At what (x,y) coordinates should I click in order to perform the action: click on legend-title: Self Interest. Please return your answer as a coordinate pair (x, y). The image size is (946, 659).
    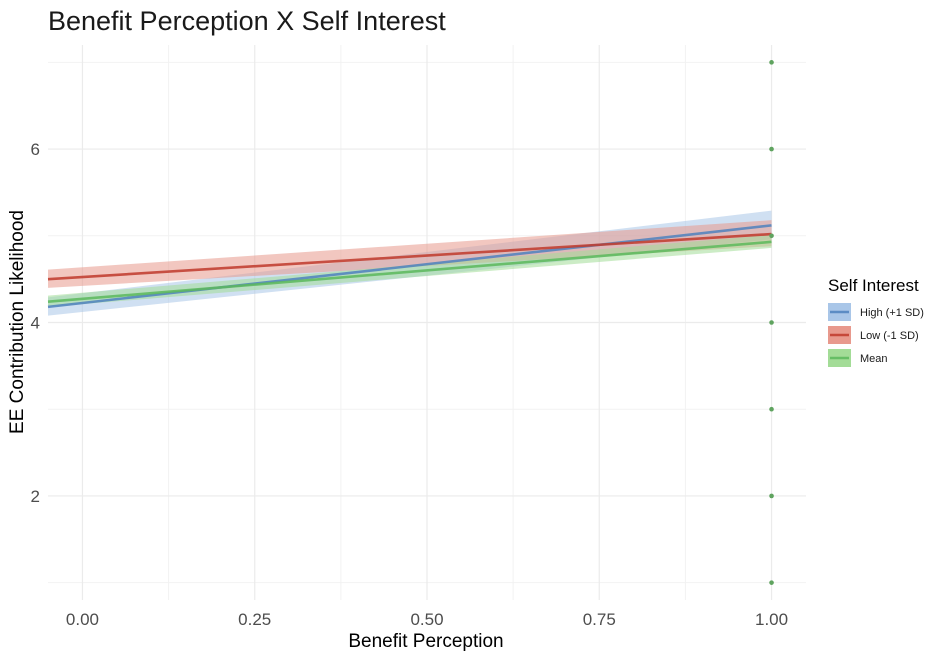
    Looking at the image, I should click on (873, 285).